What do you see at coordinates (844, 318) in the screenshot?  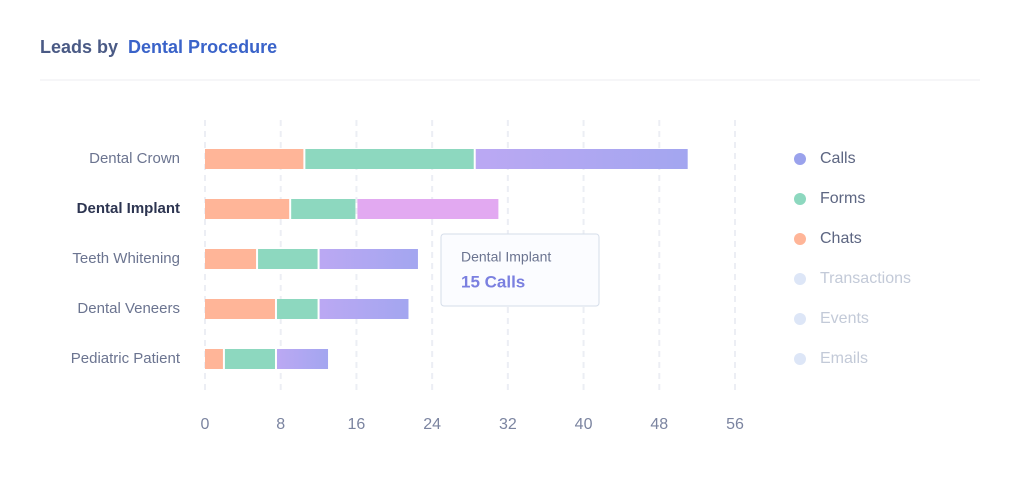 I see `legend-label-inactive: Events` at bounding box center [844, 318].